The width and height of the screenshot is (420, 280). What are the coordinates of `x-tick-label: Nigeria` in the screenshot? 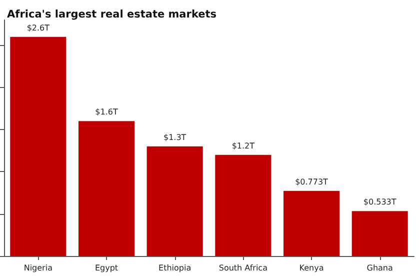 It's located at (38, 268).